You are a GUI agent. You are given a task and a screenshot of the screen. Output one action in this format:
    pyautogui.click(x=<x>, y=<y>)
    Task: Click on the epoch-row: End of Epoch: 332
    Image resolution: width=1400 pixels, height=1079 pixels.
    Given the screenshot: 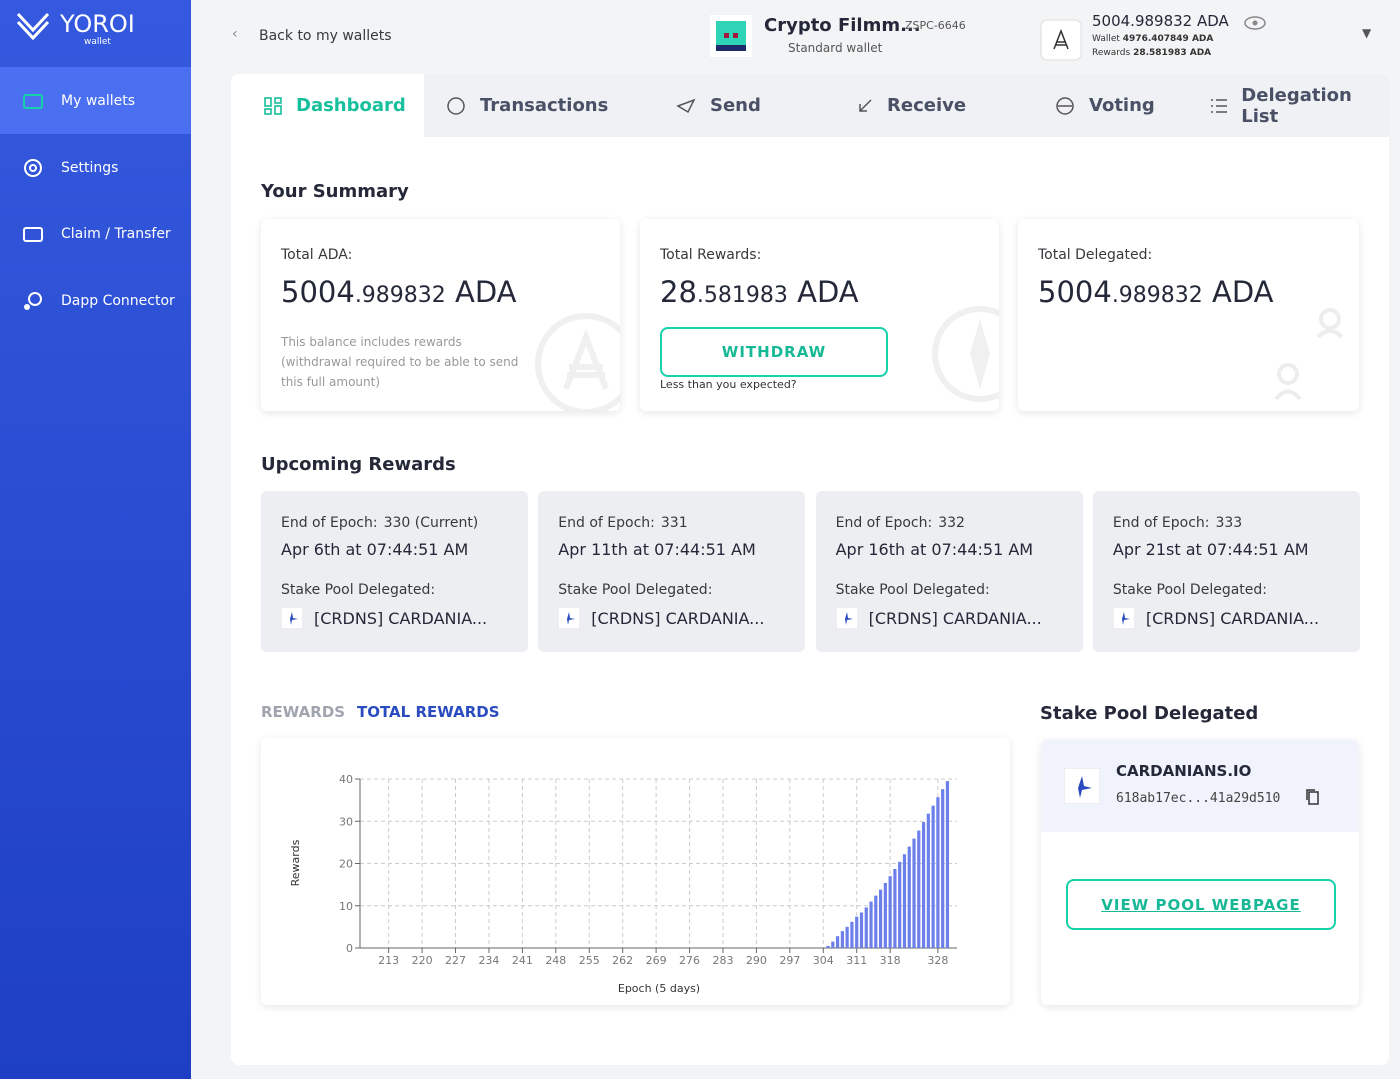 What is the action you would take?
    pyautogui.click(x=900, y=523)
    